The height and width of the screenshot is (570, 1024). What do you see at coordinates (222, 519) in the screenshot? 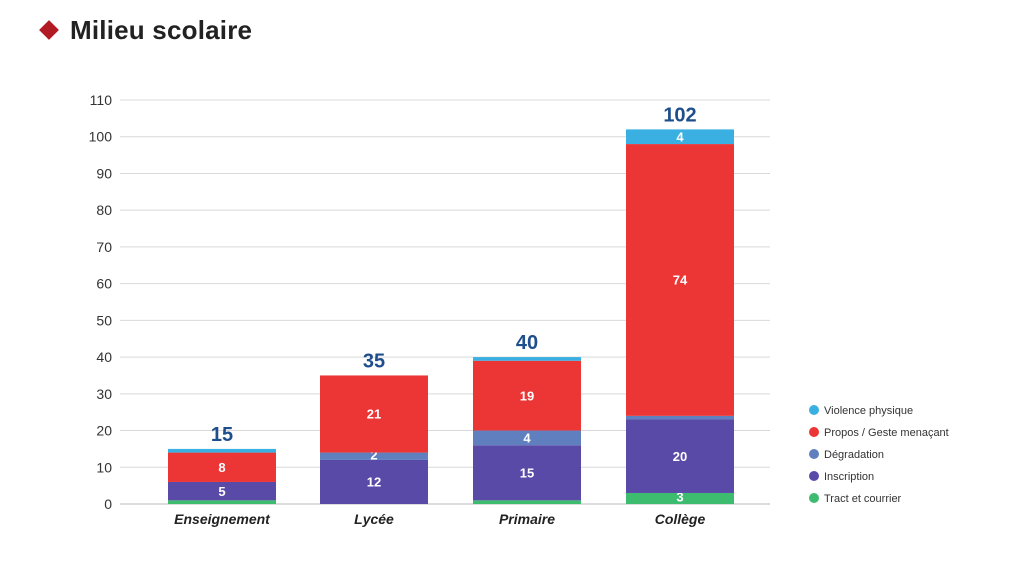
I see `x-category-label: Enseignement` at bounding box center [222, 519].